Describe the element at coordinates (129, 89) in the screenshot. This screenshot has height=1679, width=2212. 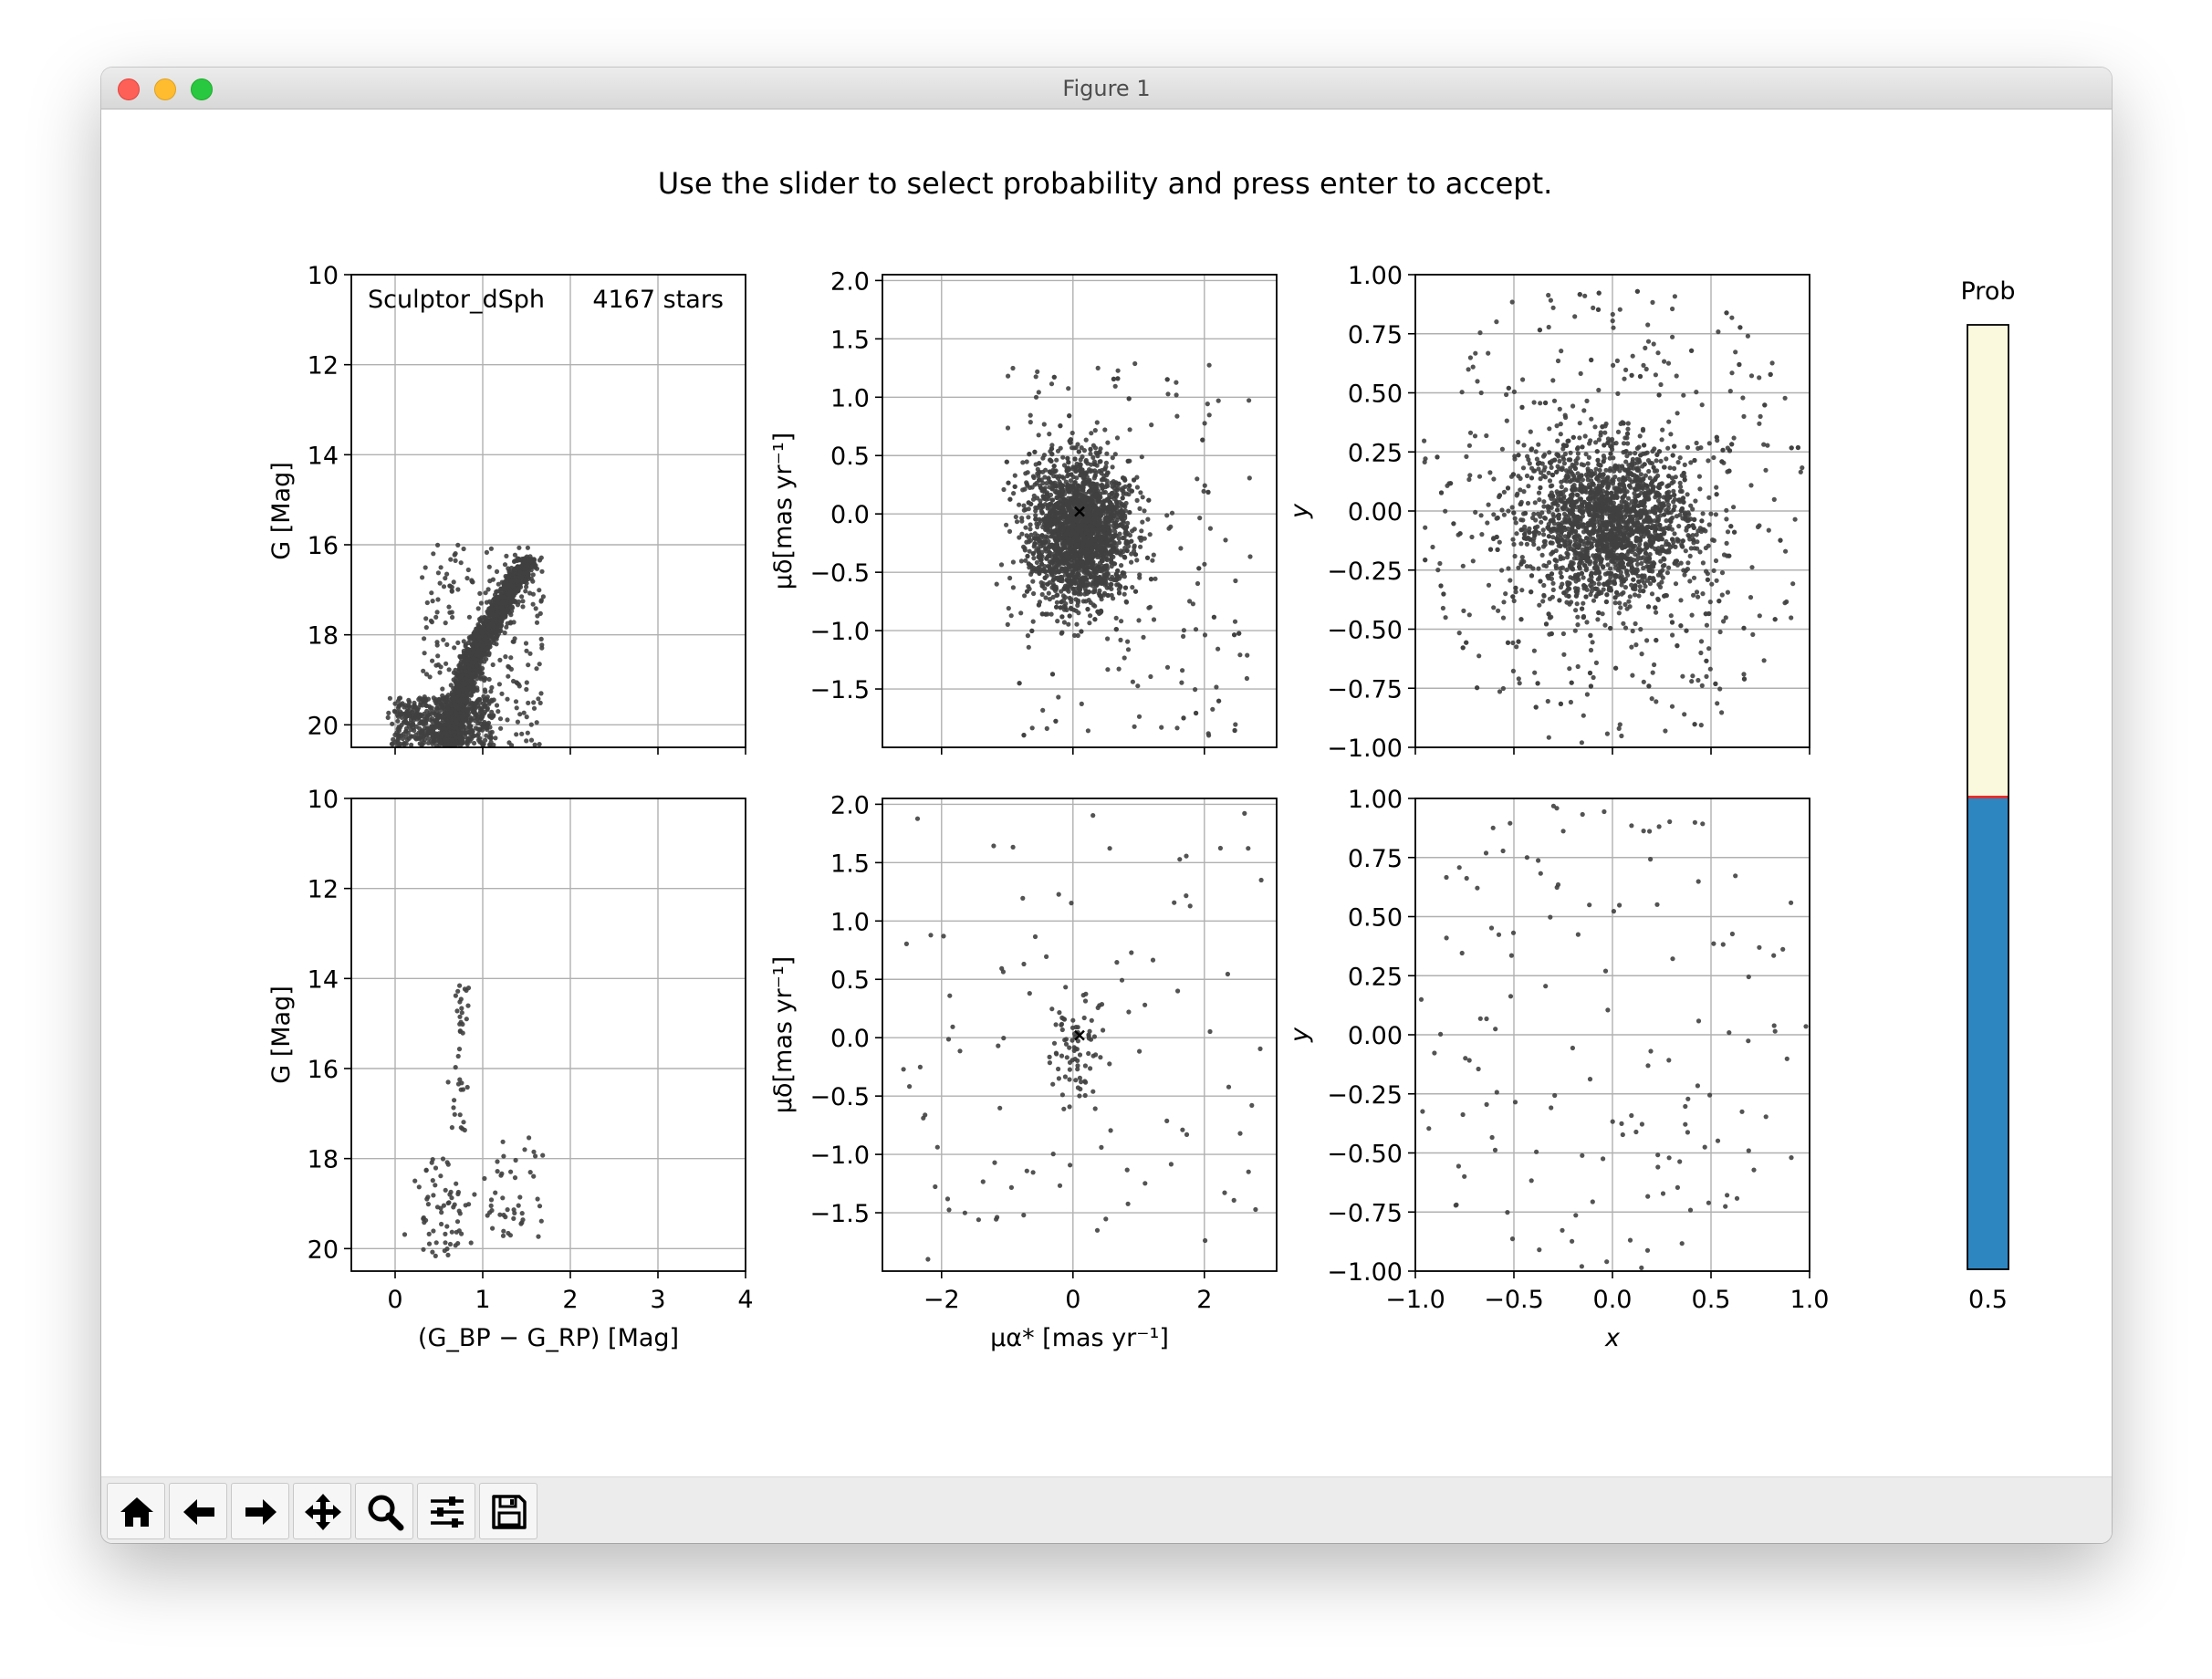
I see `close-window-button` at that location.